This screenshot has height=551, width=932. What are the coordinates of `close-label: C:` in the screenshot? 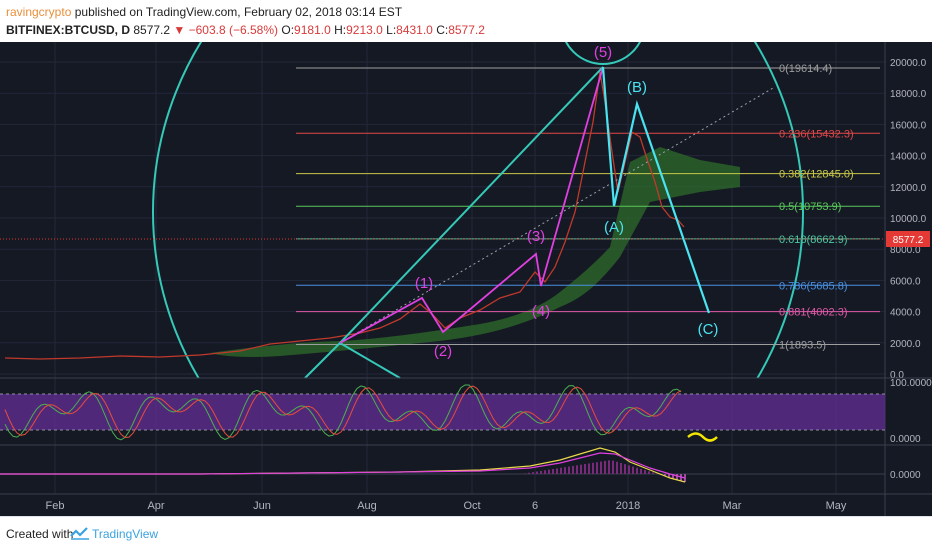 It's located at (442, 30).